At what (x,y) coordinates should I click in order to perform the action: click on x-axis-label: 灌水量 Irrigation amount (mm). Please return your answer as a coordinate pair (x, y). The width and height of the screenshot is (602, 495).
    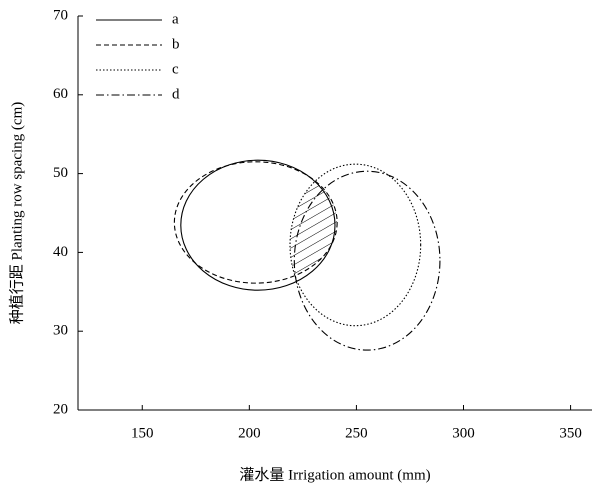
    Looking at the image, I should click on (334, 474).